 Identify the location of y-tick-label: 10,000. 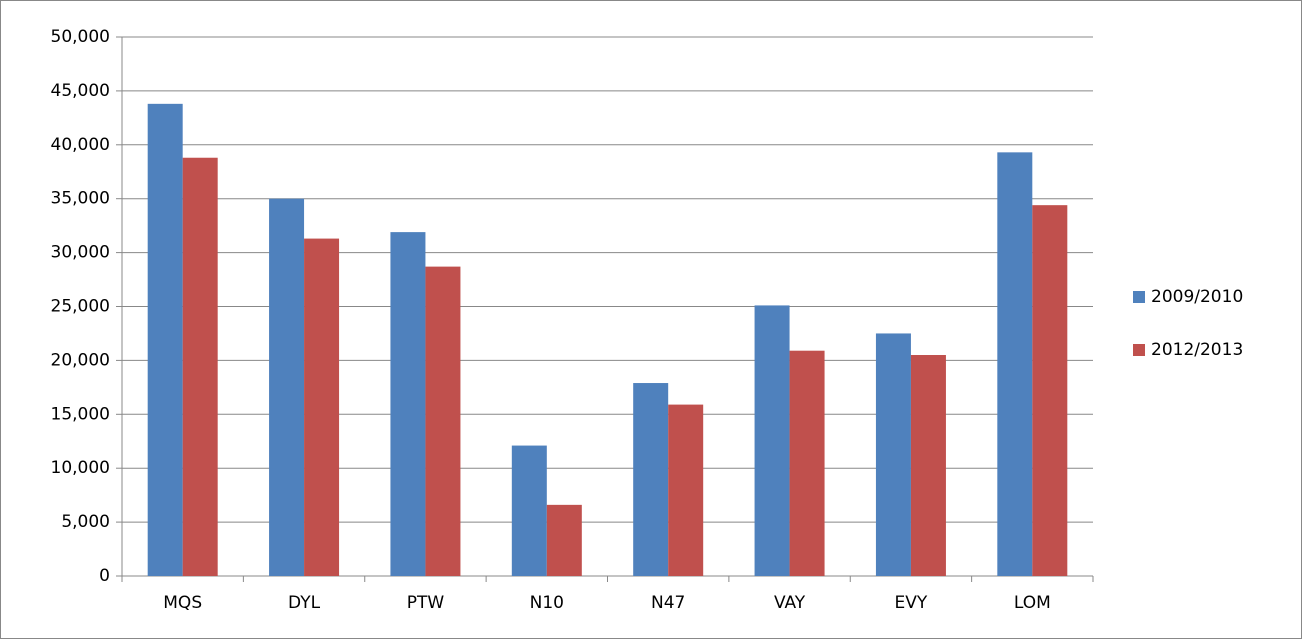
(80, 468).